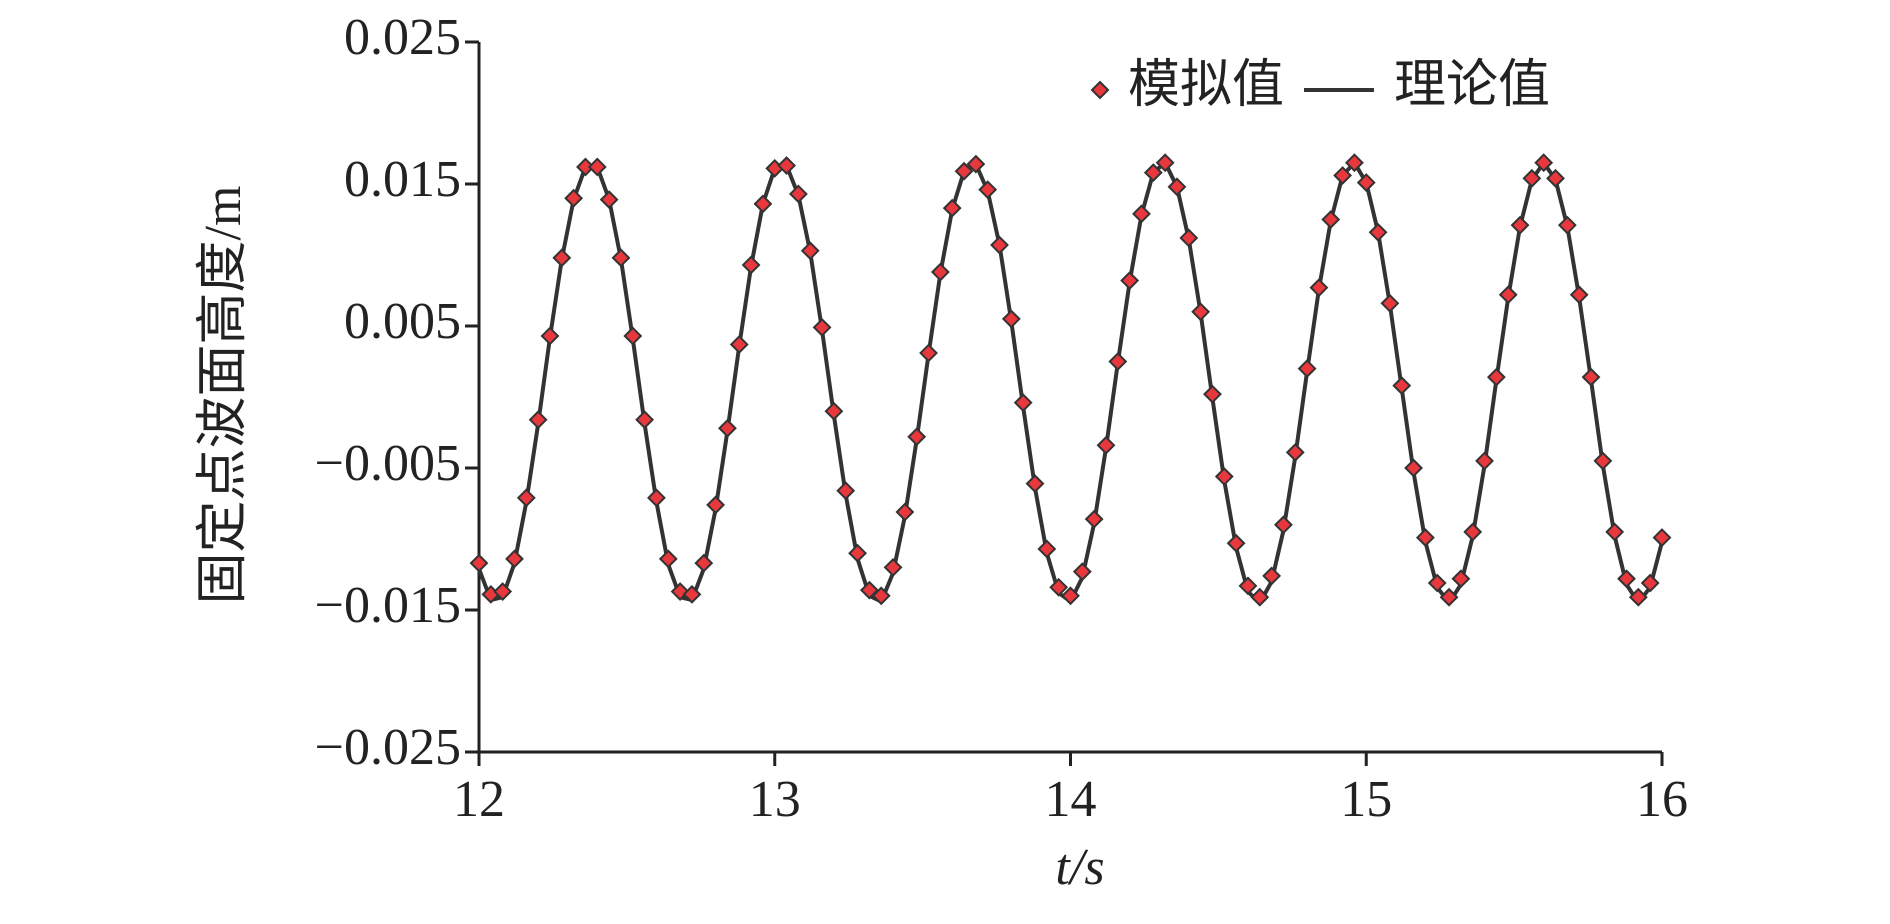 The height and width of the screenshot is (924, 1890). What do you see at coordinates (1662, 799) in the screenshot?
I see `x-tick-label: 16` at bounding box center [1662, 799].